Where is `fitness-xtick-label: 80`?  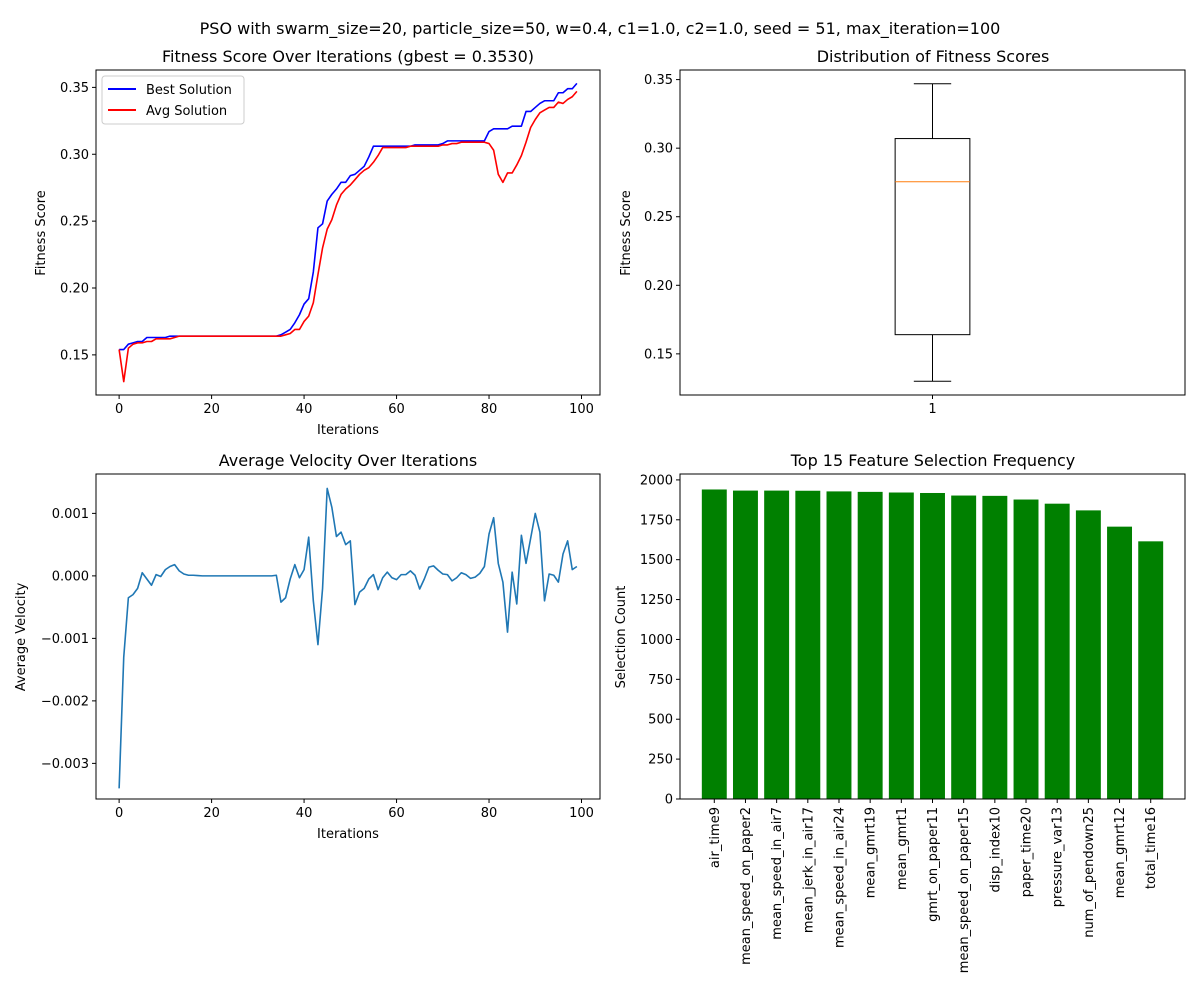 fitness-xtick-label: 80 is located at coordinates (489, 409).